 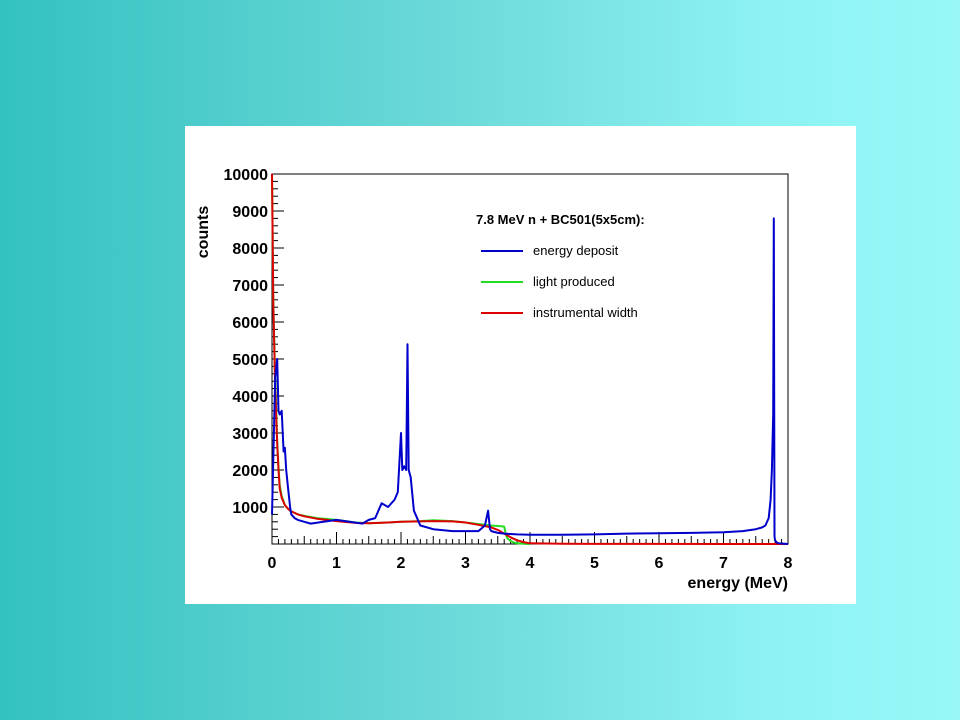 I want to click on x-tick-label: 3, so click(x=465, y=563).